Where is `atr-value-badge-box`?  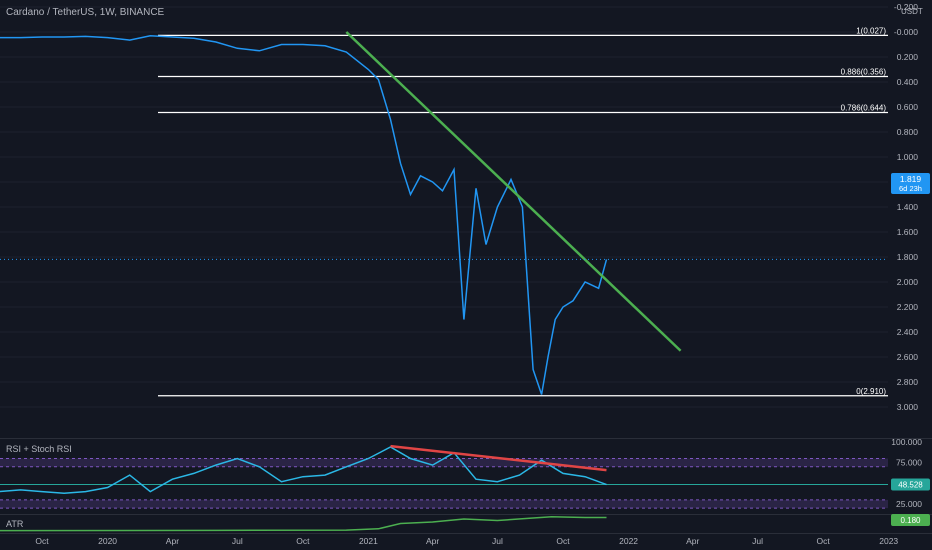
atr-value-badge-box is located at coordinates (910, 520).